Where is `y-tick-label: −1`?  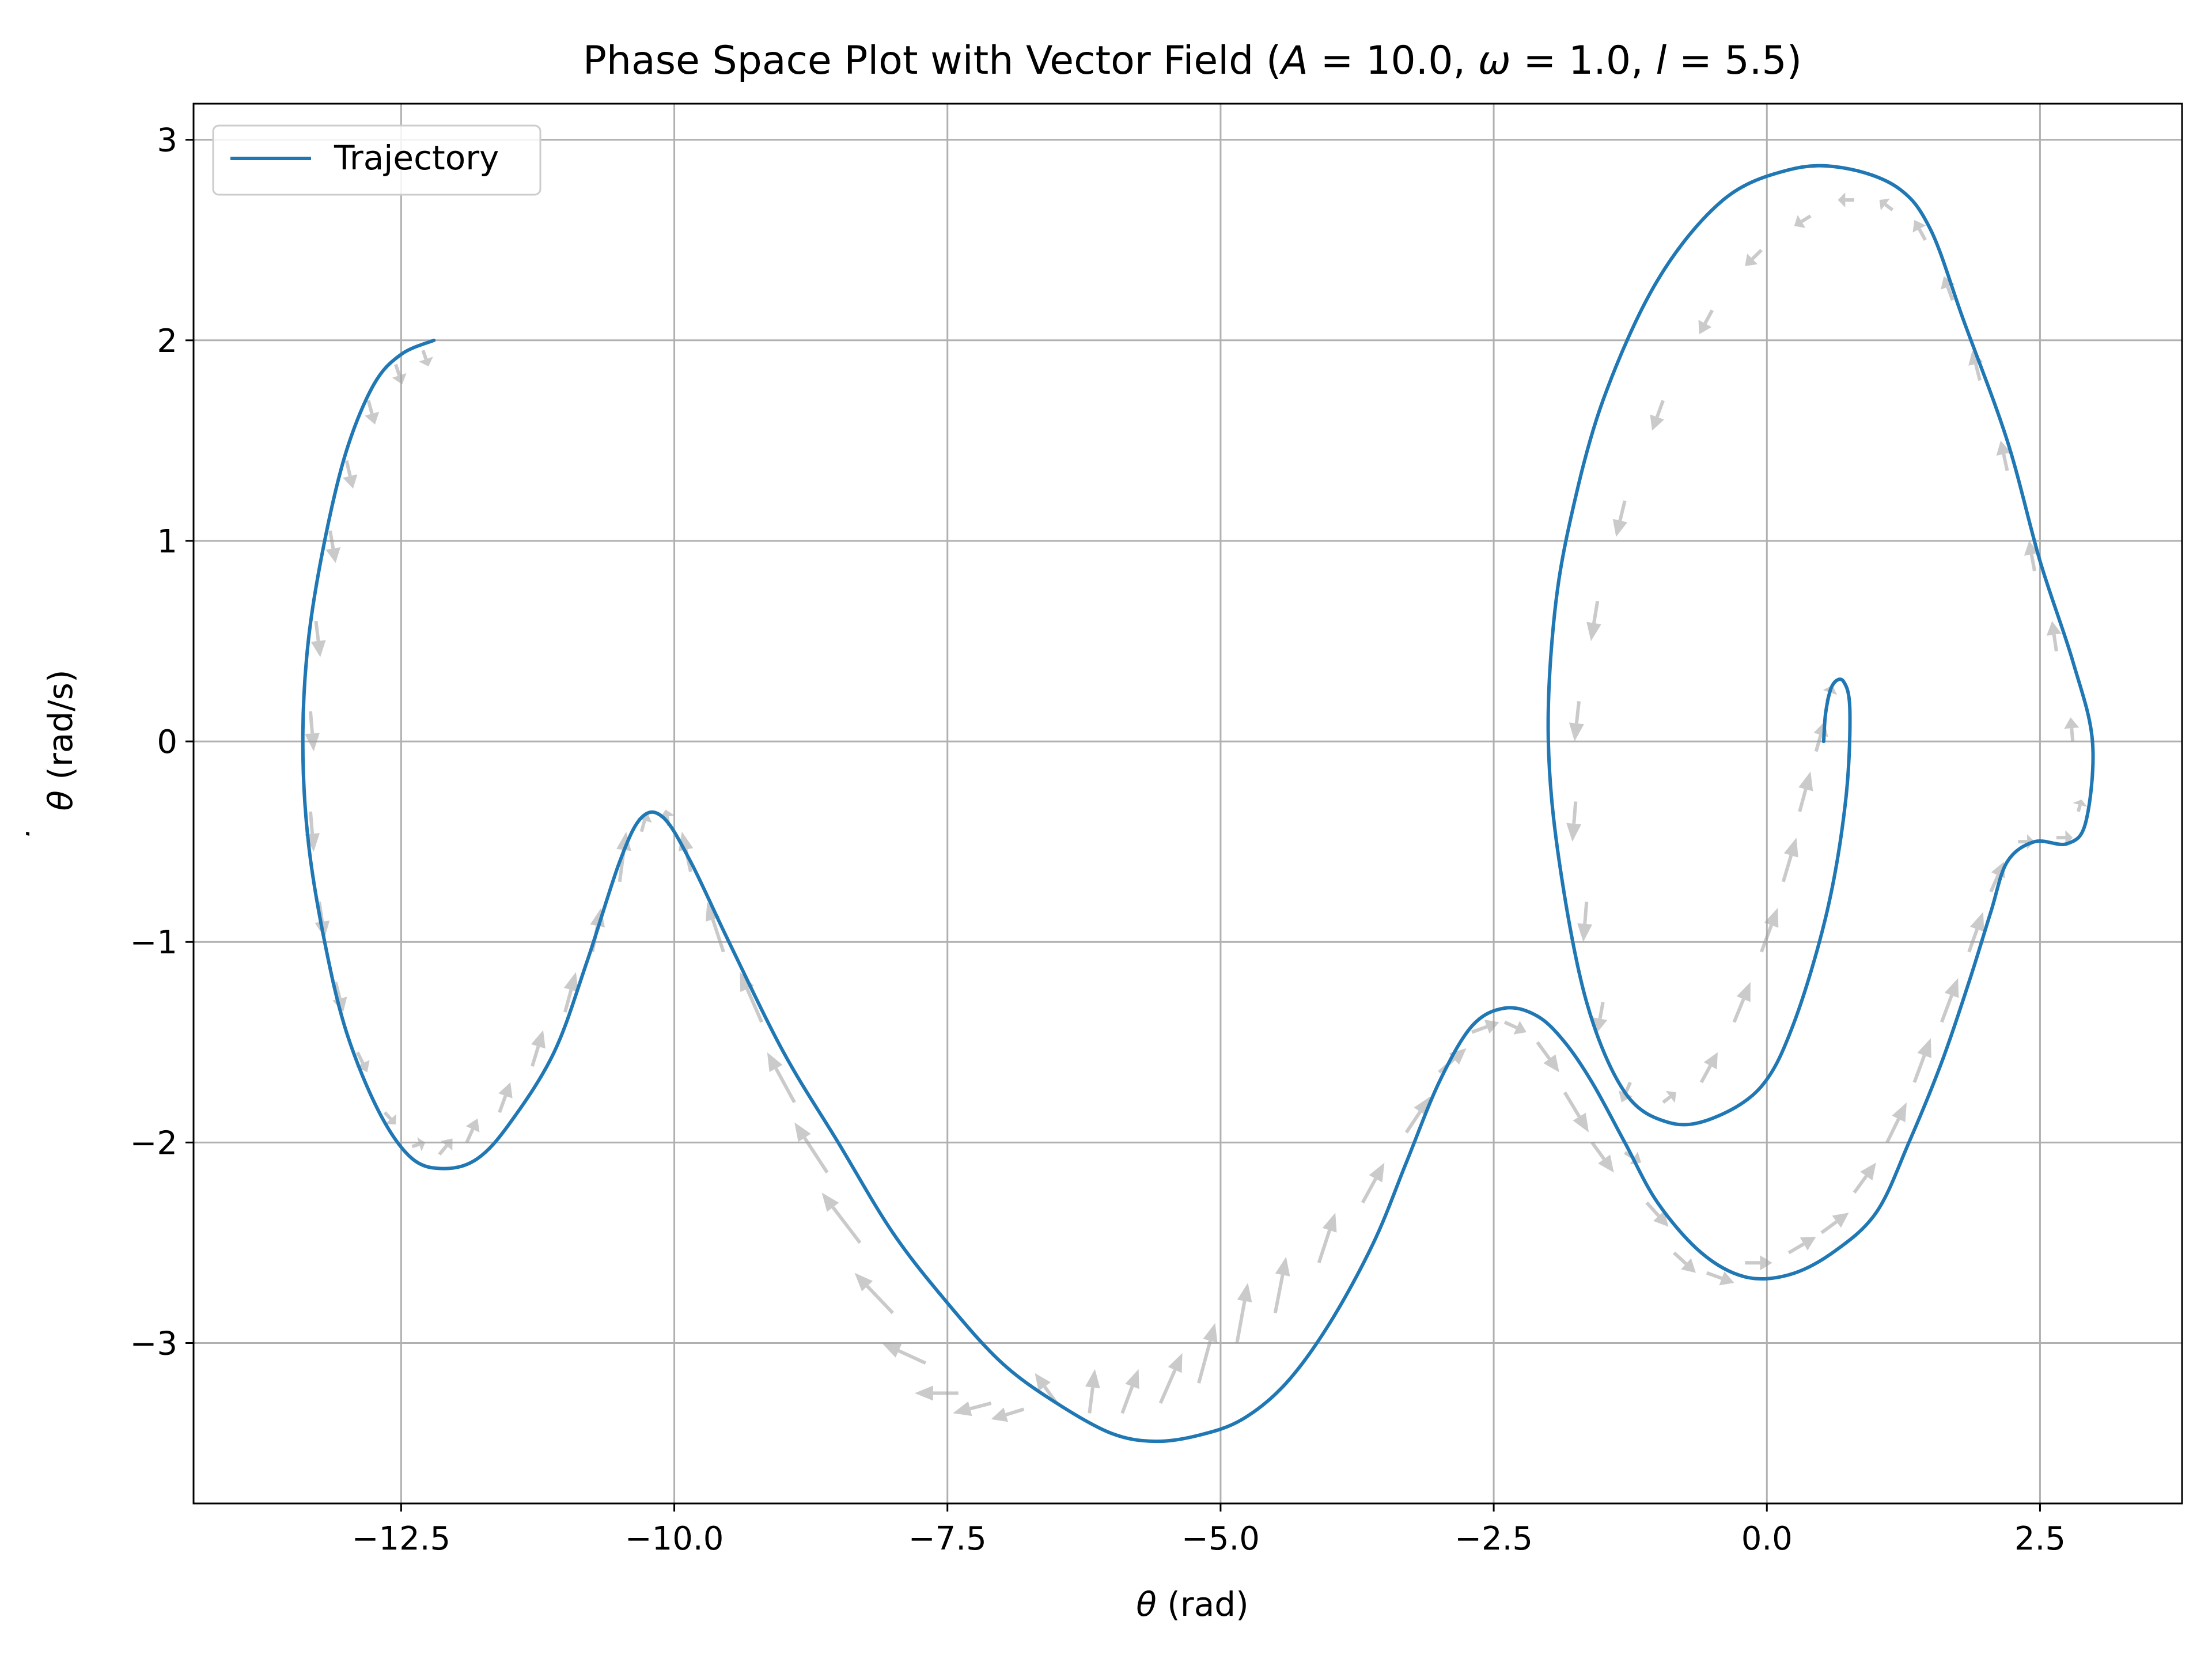
y-tick-label: −1 is located at coordinates (153, 942).